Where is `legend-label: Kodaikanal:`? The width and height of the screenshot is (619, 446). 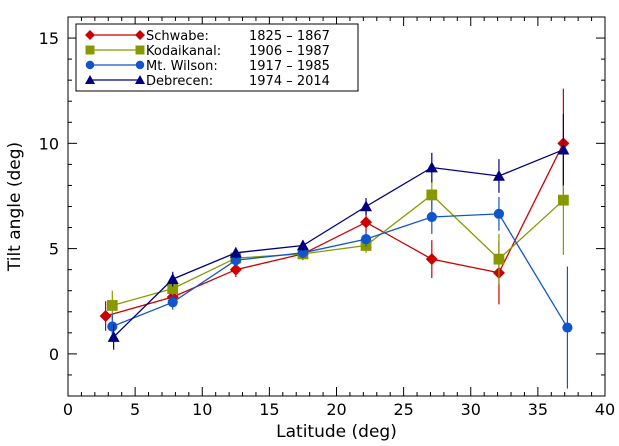 legend-label: Kodaikanal: is located at coordinates (183, 51).